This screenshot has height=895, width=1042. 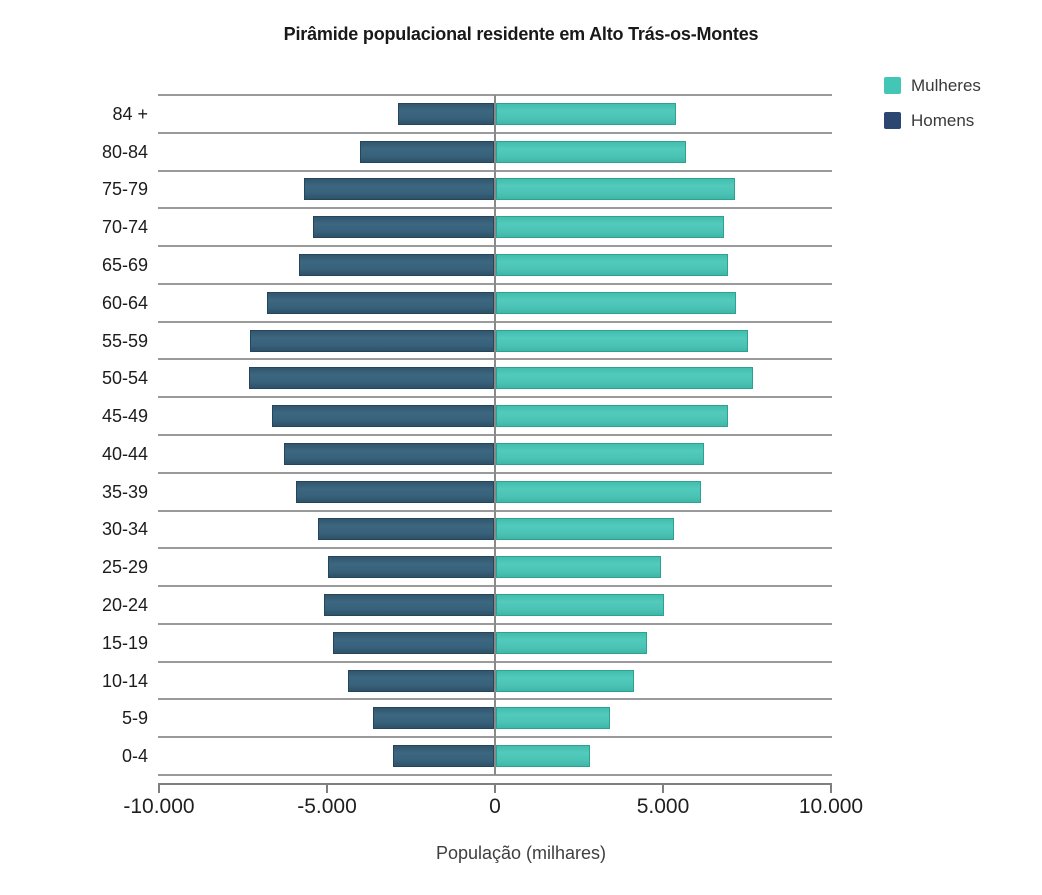 I want to click on y-category-label-35-39: 35-39, so click(x=124, y=491).